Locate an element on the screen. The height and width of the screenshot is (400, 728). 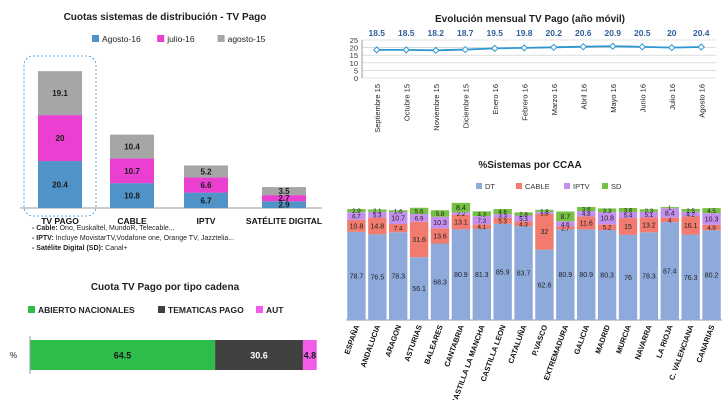
bar-value-c-valenciana-sd: 2.5 is located at coordinates (690, 211).